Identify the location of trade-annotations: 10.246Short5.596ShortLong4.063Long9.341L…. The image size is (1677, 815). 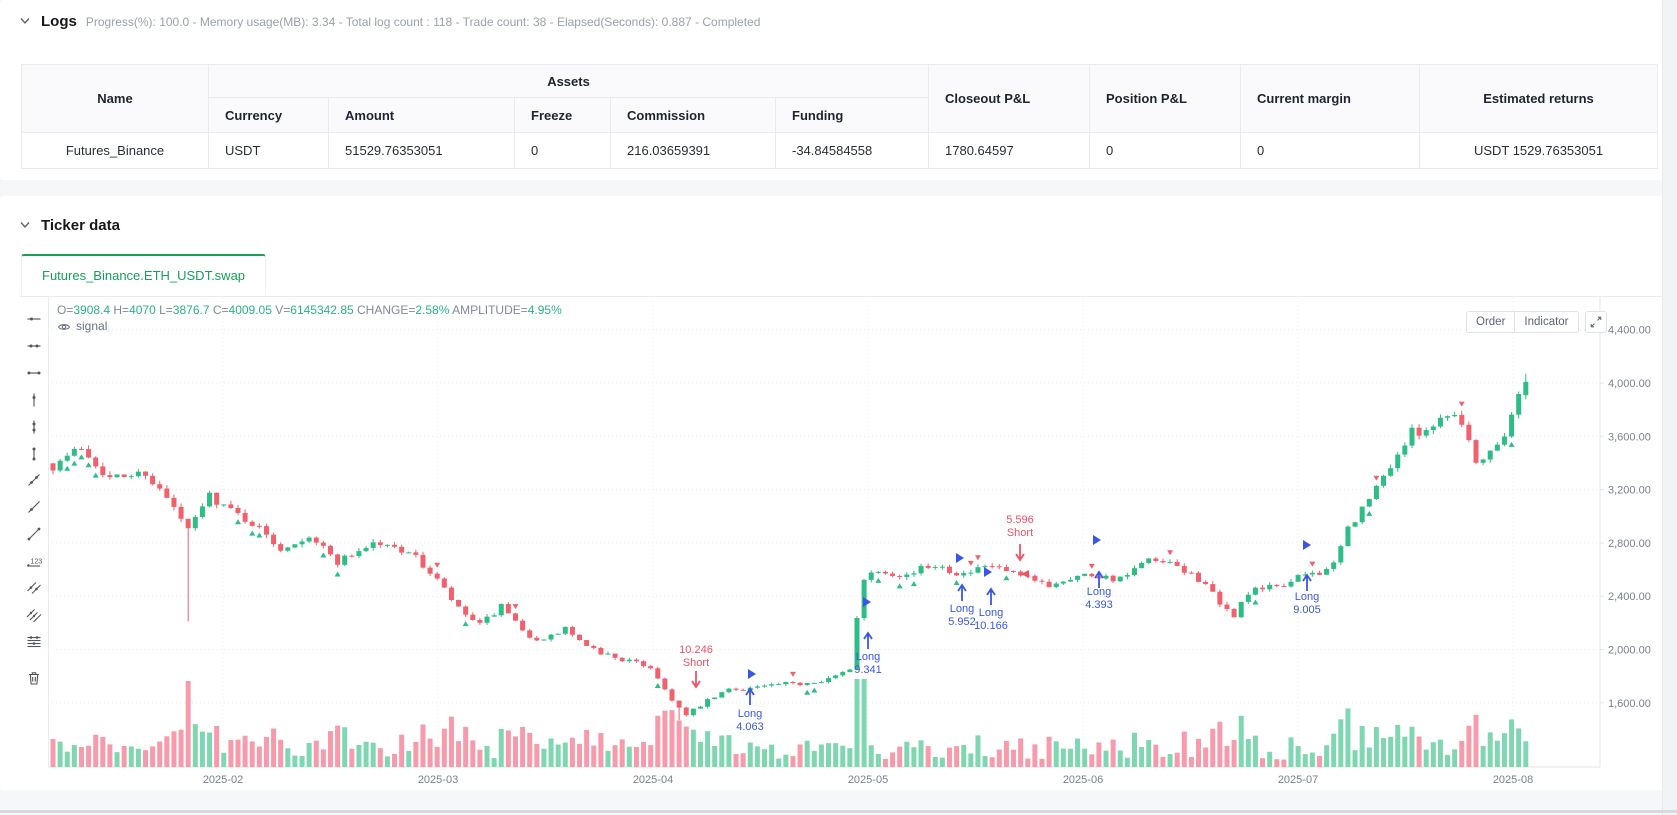
(1000, 623).